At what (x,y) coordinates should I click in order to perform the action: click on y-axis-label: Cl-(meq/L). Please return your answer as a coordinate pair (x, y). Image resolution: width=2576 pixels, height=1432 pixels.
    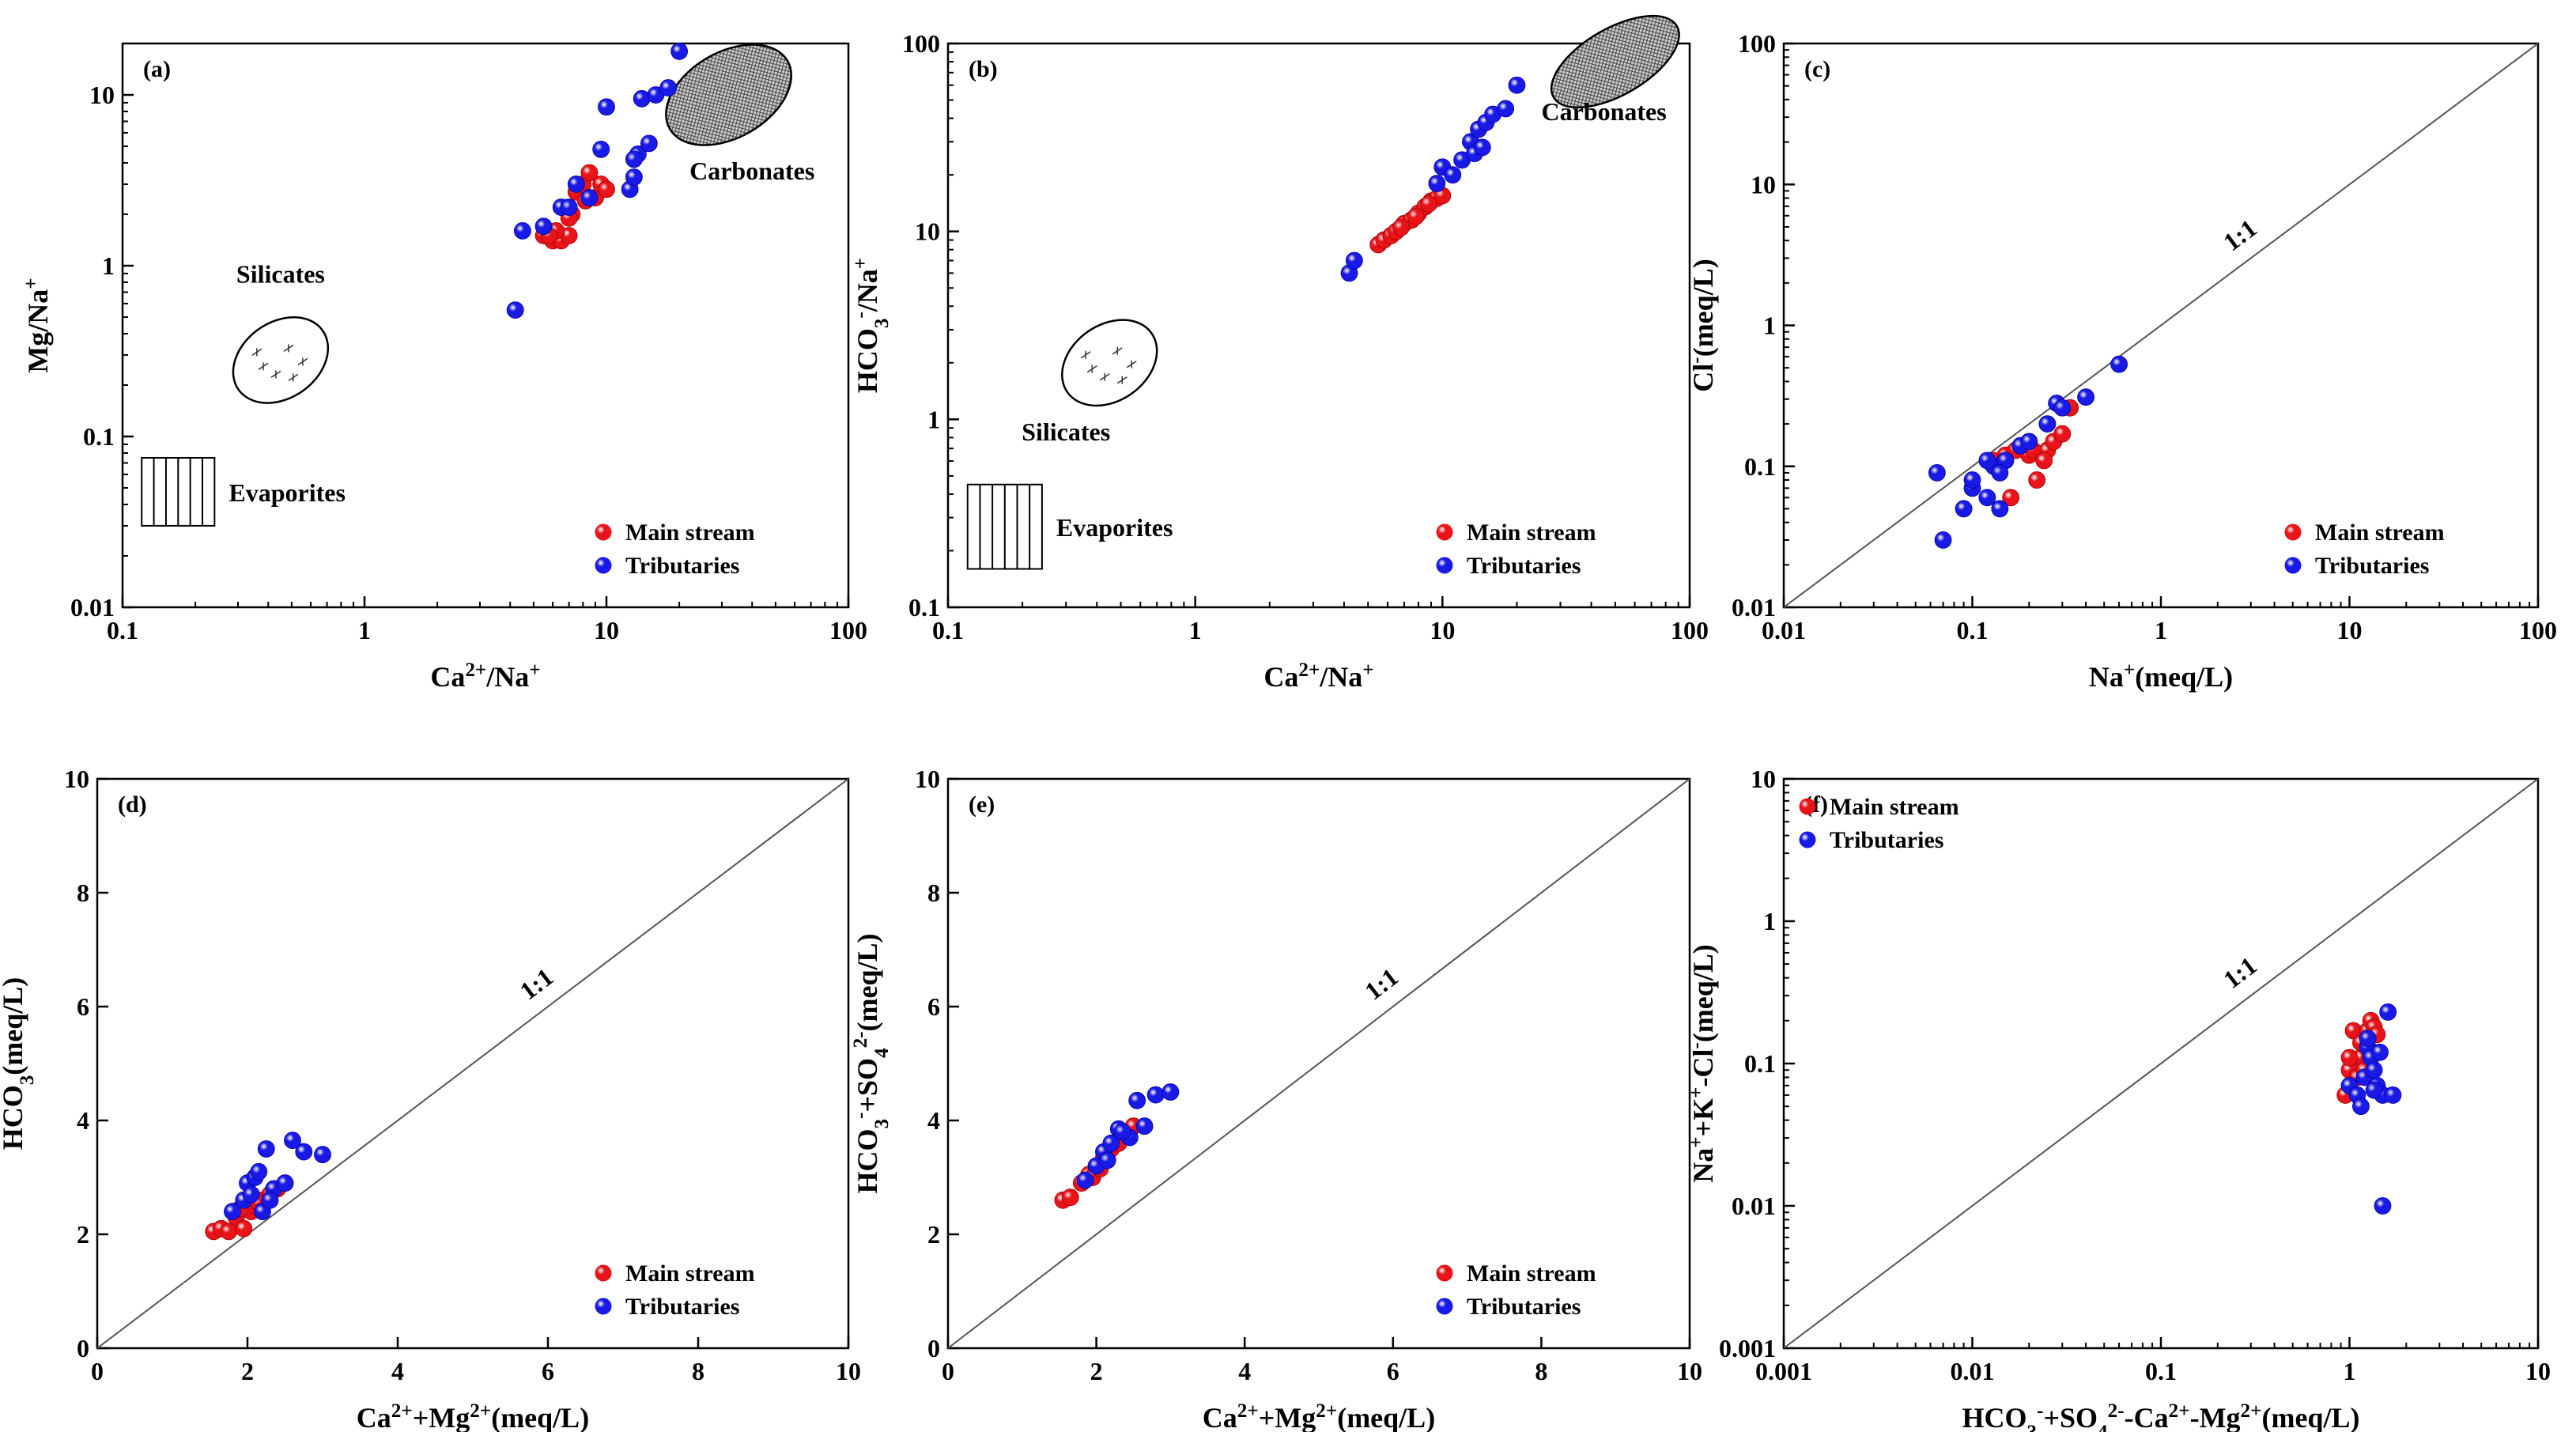
    Looking at the image, I should click on (1703, 325).